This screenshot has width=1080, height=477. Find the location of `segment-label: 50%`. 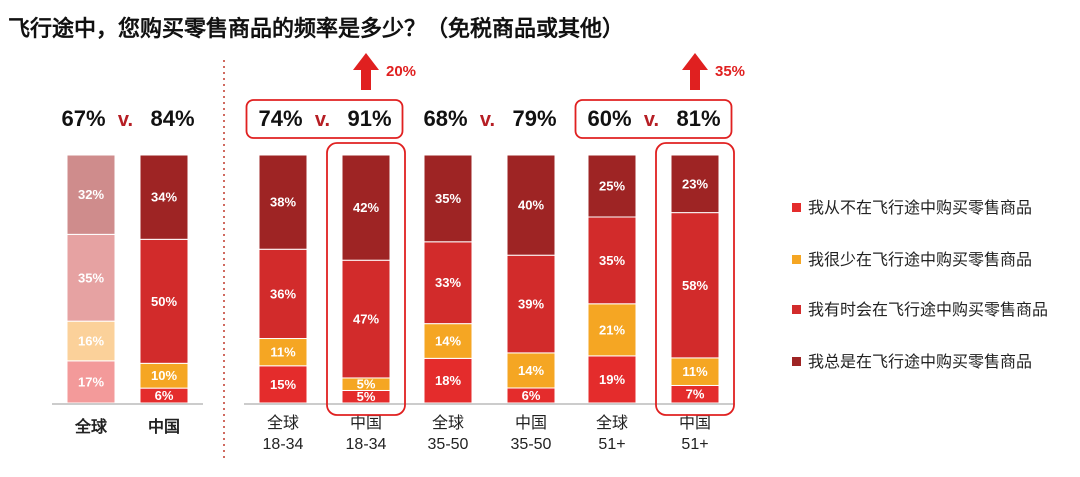

segment-label: 50% is located at coordinates (164, 301).